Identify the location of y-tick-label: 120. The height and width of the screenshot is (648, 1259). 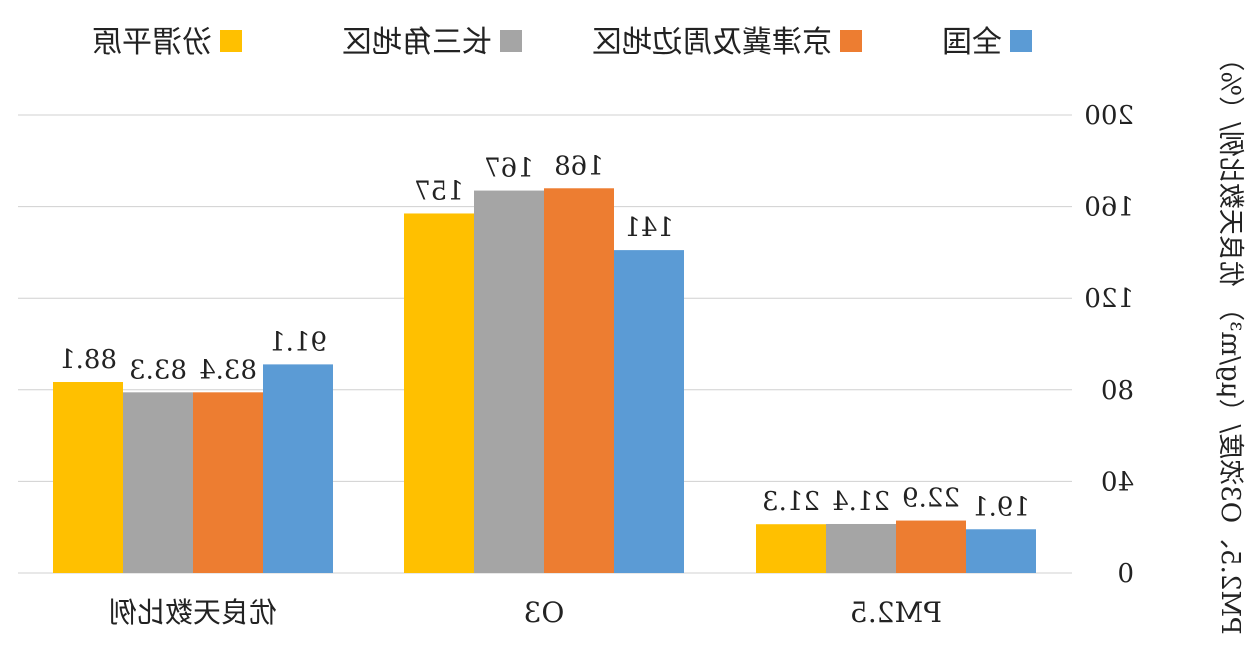
(1109, 299).